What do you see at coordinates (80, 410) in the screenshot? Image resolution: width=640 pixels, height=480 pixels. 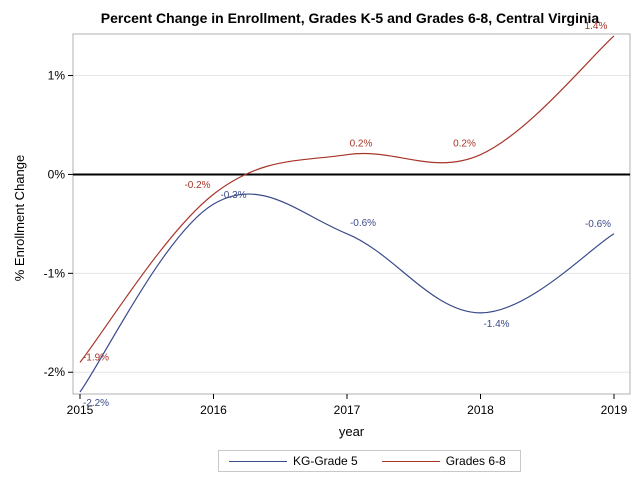 I see `x-tick-label: 2015` at bounding box center [80, 410].